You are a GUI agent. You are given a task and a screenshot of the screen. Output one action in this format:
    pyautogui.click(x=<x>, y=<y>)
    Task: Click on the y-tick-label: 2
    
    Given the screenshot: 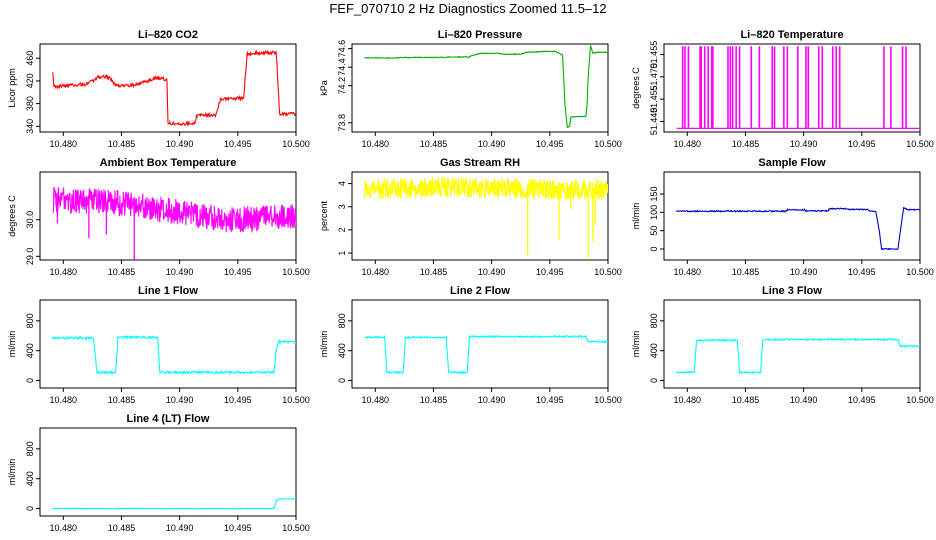 What is the action you would take?
    pyautogui.click(x=342, y=229)
    